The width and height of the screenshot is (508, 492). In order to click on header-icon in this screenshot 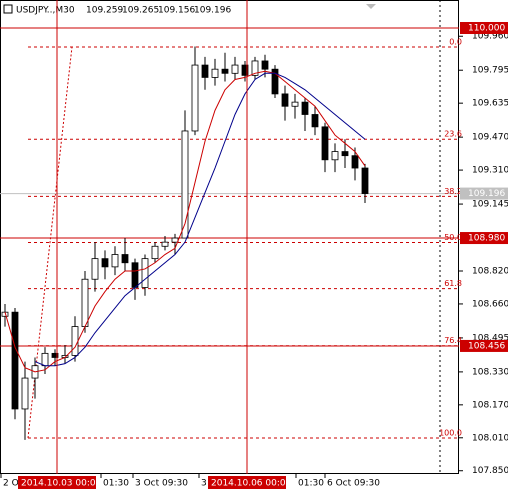, I will do `click(8, 9)`.